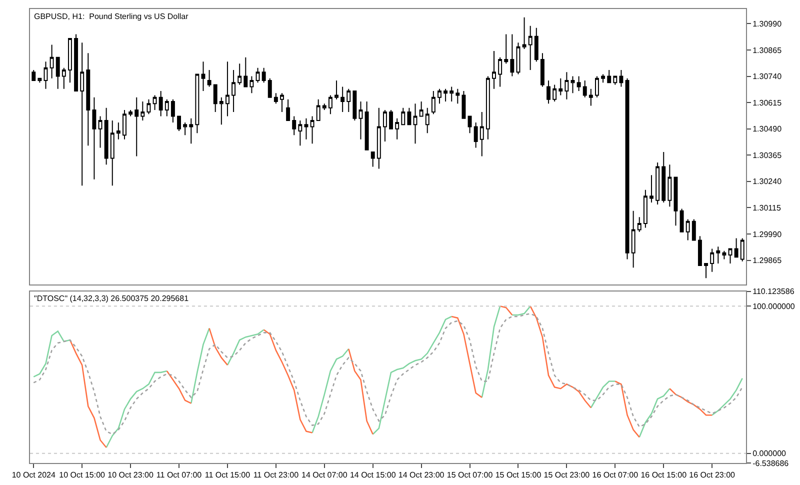 The height and width of the screenshot is (485, 800). I want to click on y-tick-label: 1.29990, so click(767, 234).